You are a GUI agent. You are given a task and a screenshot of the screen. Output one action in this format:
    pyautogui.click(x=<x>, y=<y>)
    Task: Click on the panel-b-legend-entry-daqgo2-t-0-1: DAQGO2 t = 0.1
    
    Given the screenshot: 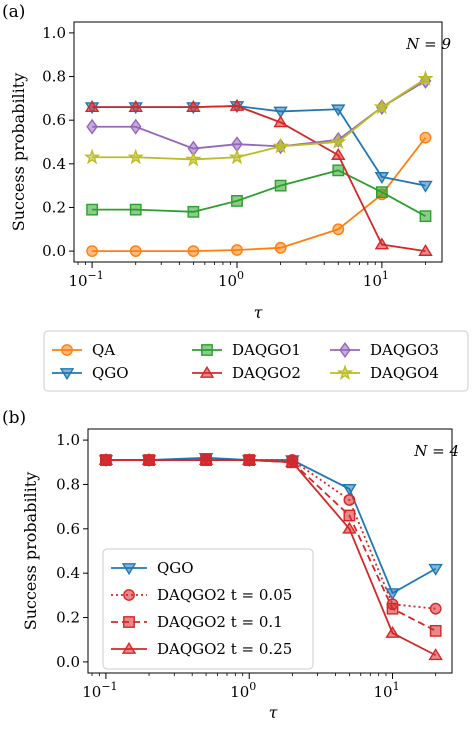 What is the action you would take?
    pyautogui.click(x=197, y=622)
    